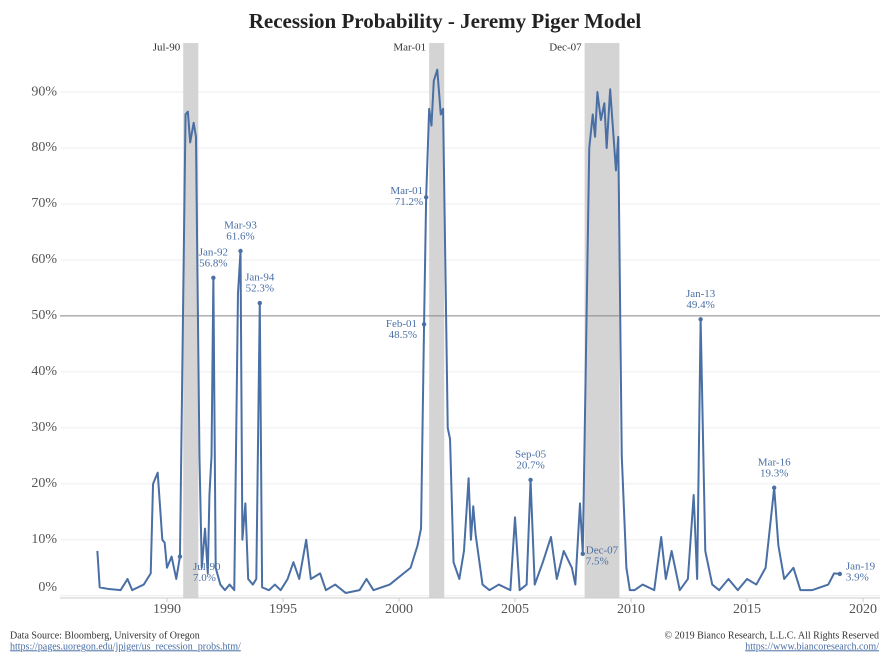  Describe the element at coordinates (44, 371) in the screenshot. I see `y-tick-label: 40%` at that location.